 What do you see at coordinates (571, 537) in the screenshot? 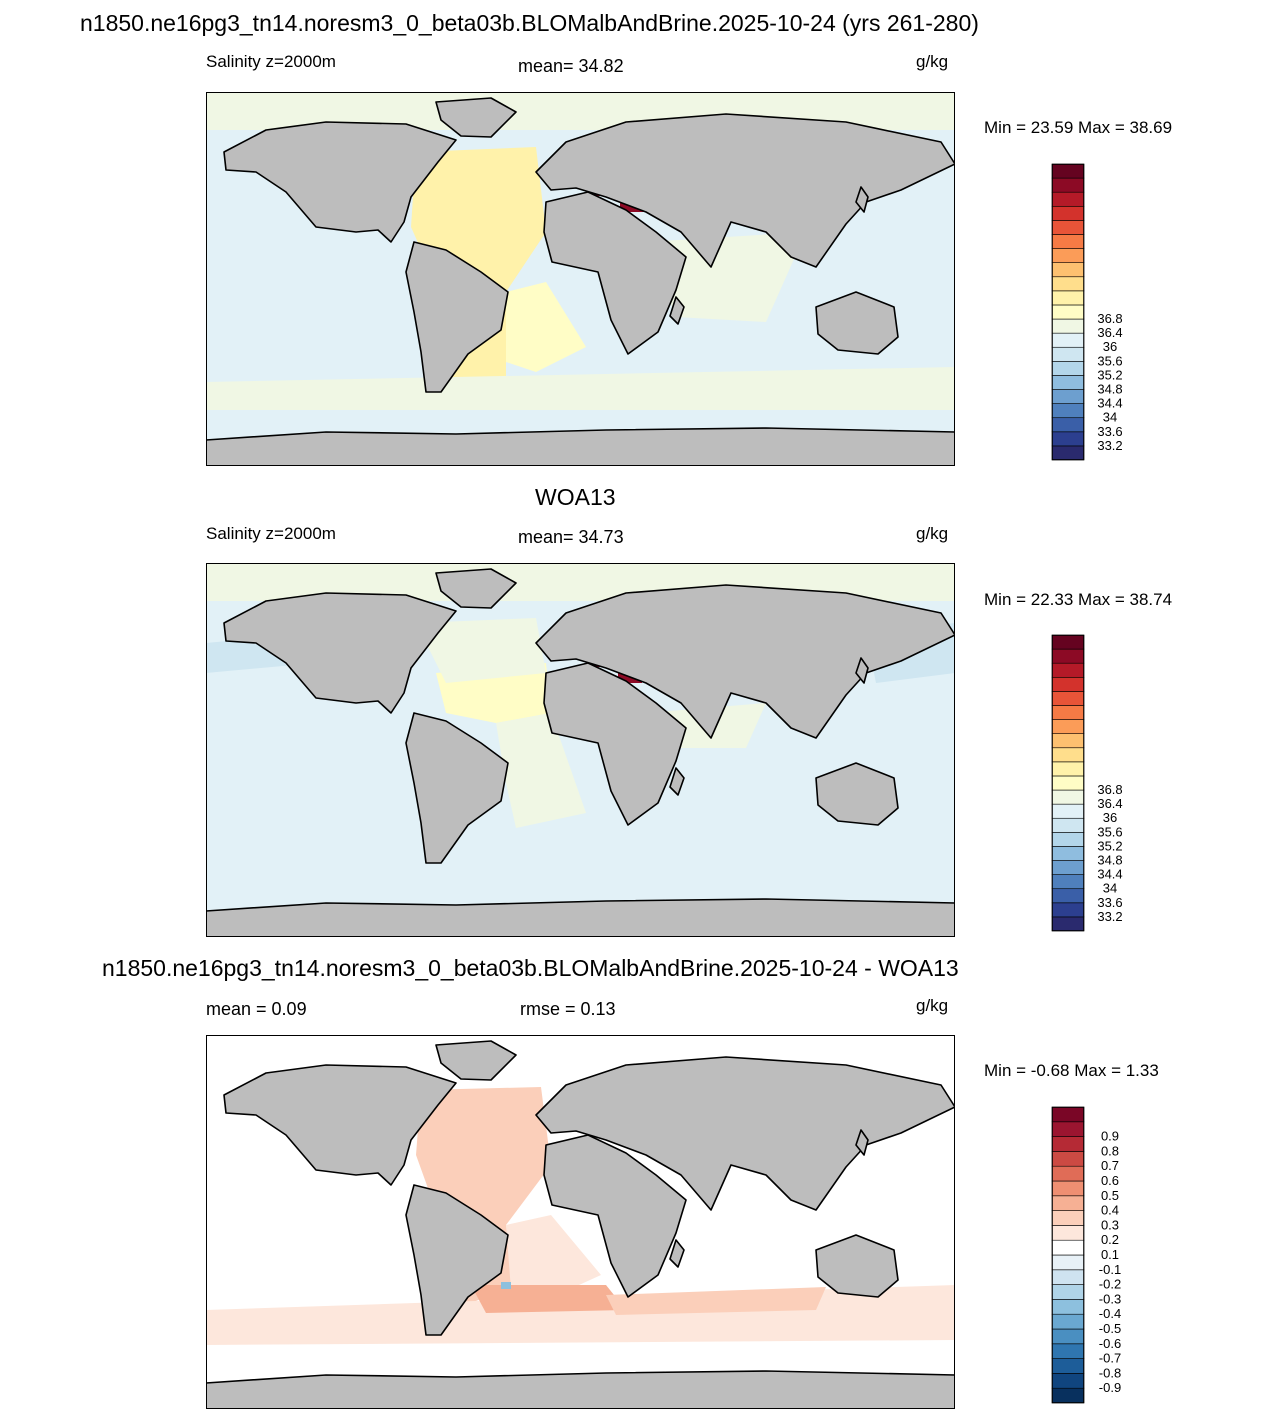
I see `panel2-mean-label: mean= 34.73` at bounding box center [571, 537].